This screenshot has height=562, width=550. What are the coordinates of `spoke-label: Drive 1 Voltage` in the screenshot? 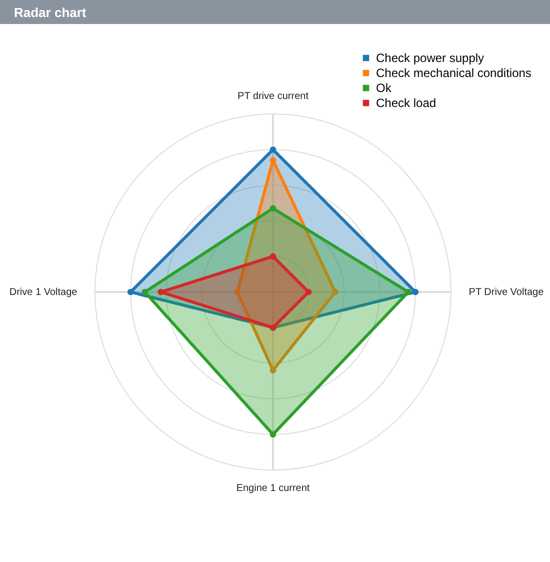 It's located at (43, 292).